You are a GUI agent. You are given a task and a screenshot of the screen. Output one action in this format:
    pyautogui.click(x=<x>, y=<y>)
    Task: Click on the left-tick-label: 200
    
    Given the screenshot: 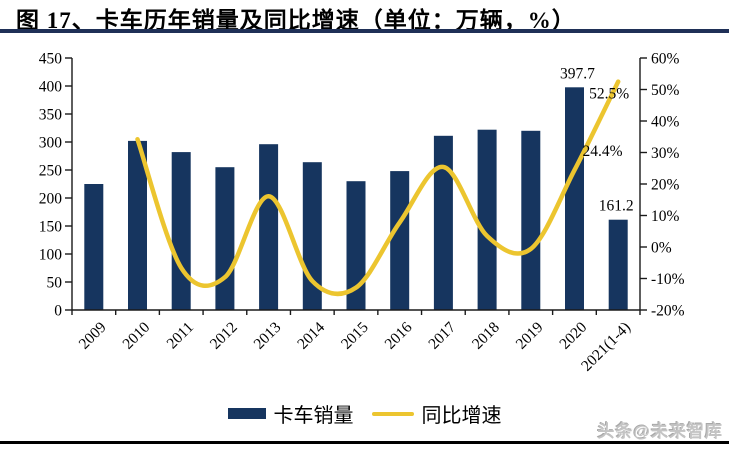 What is the action you would take?
    pyautogui.click(x=51, y=199)
    